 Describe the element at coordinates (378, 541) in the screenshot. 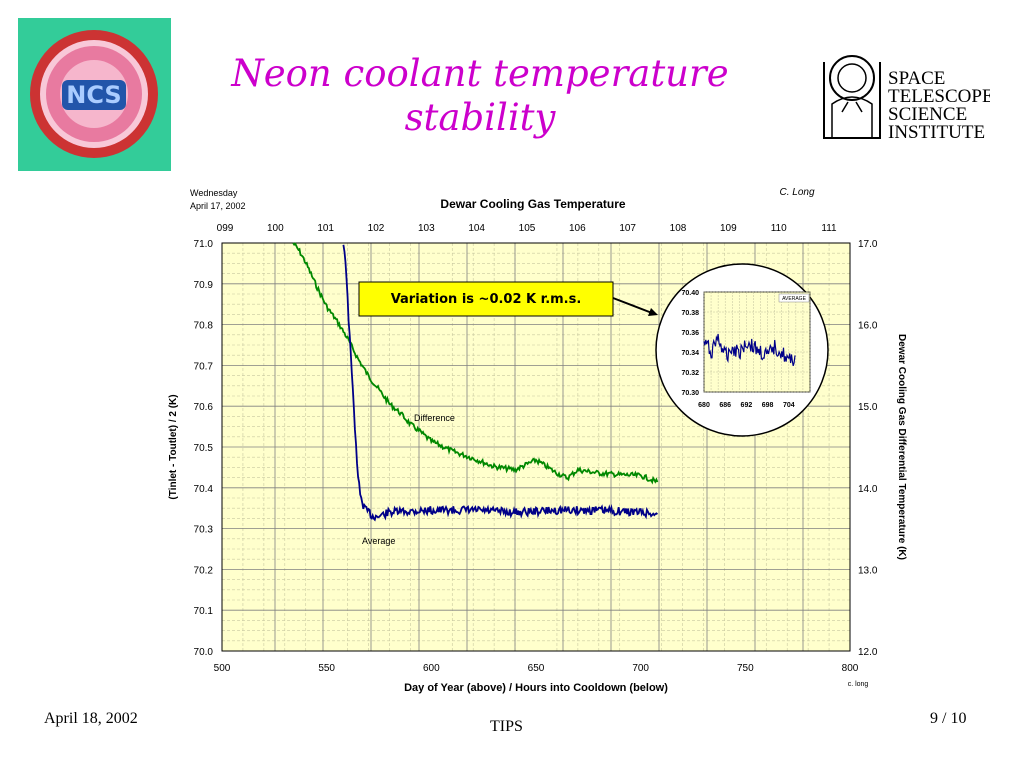

I see `series-label-average: Average` at that location.